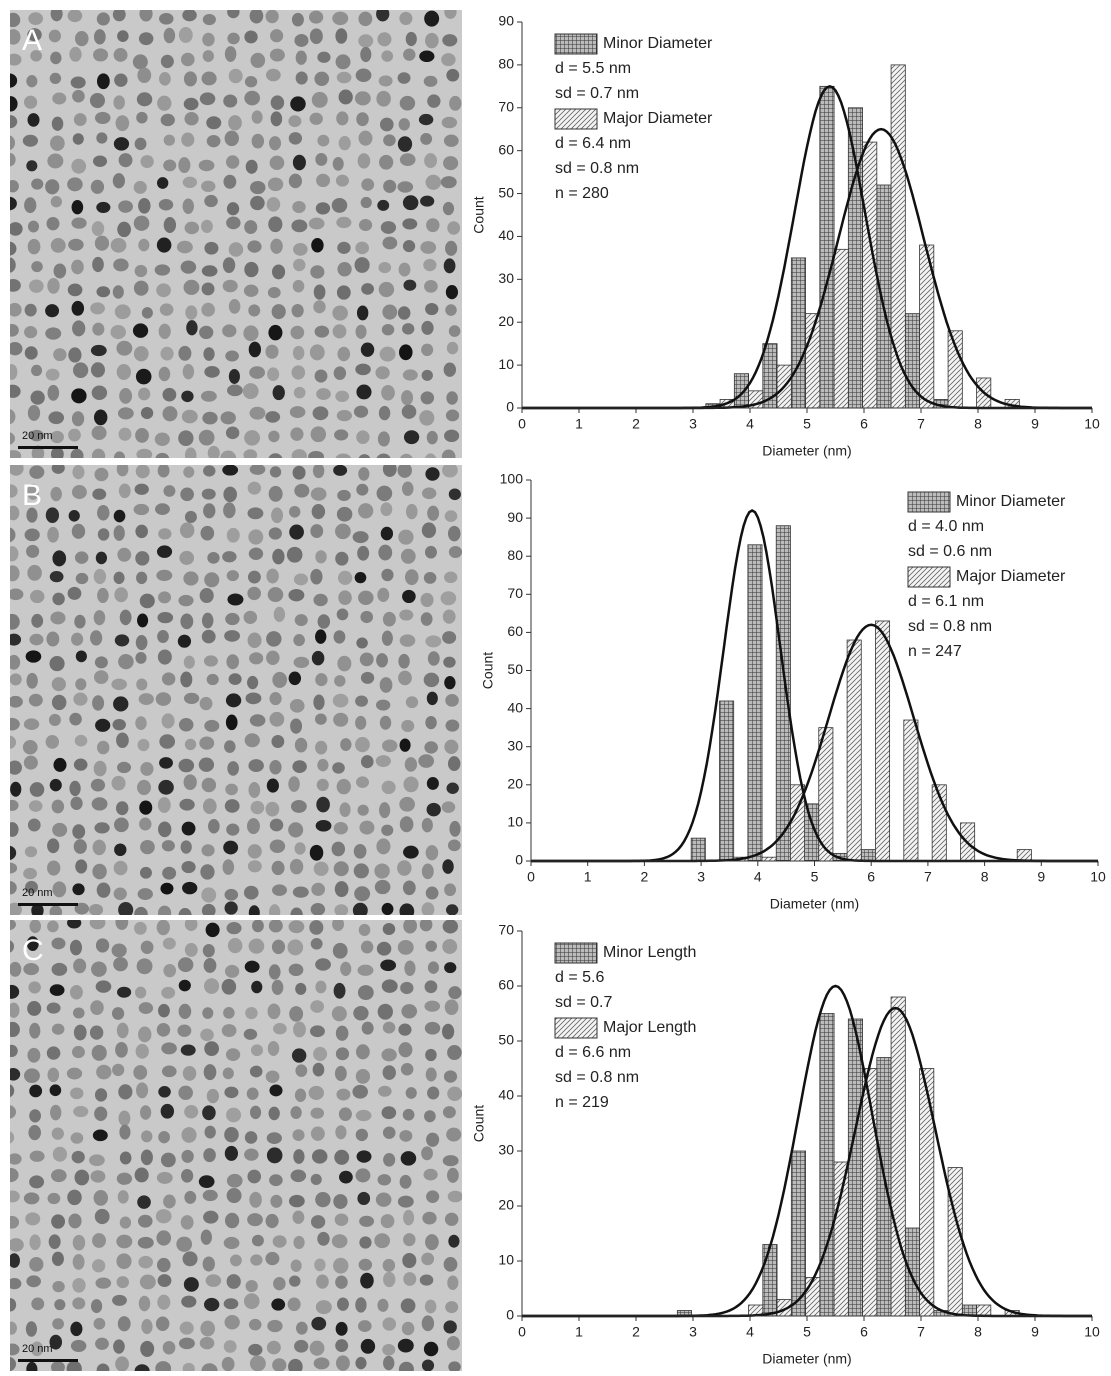  I want to click on y-tick-label: 60, so click(506, 985).